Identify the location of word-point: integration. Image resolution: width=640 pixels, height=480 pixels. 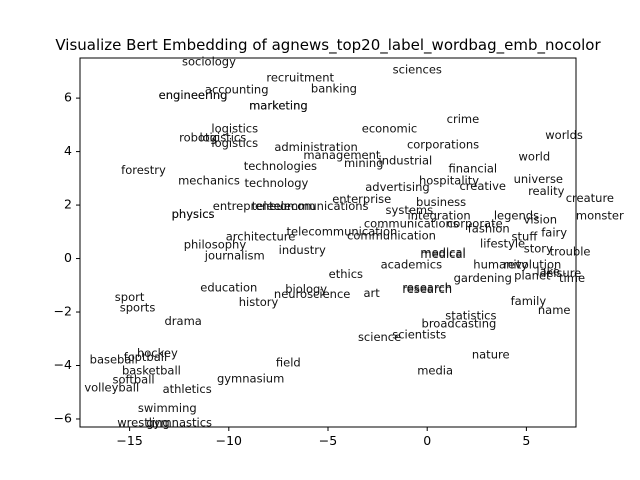
(439, 215).